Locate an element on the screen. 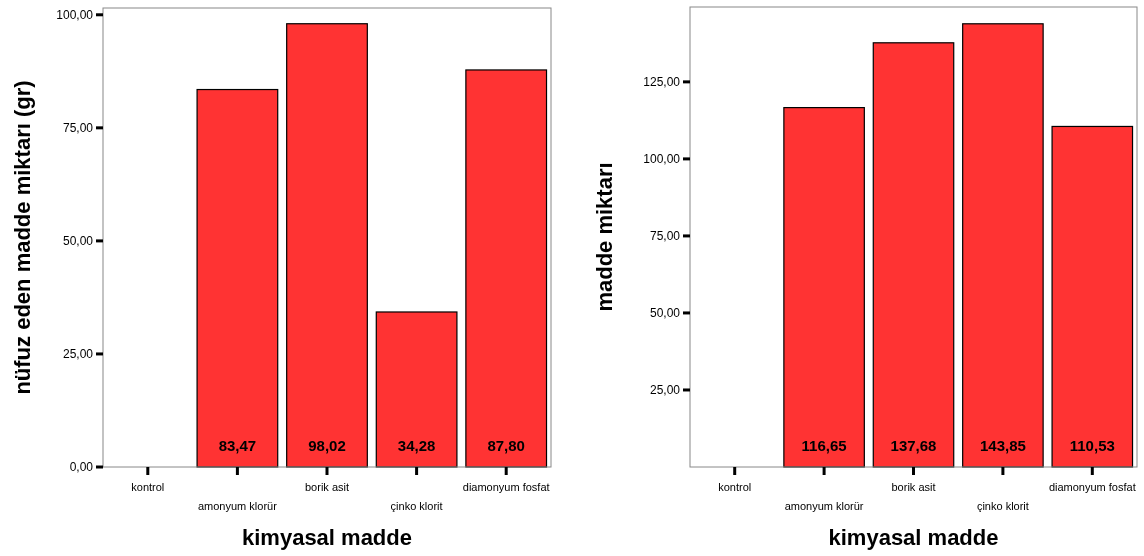 The width and height of the screenshot is (1144, 556). data-label: 98,02 is located at coordinates (327, 445).